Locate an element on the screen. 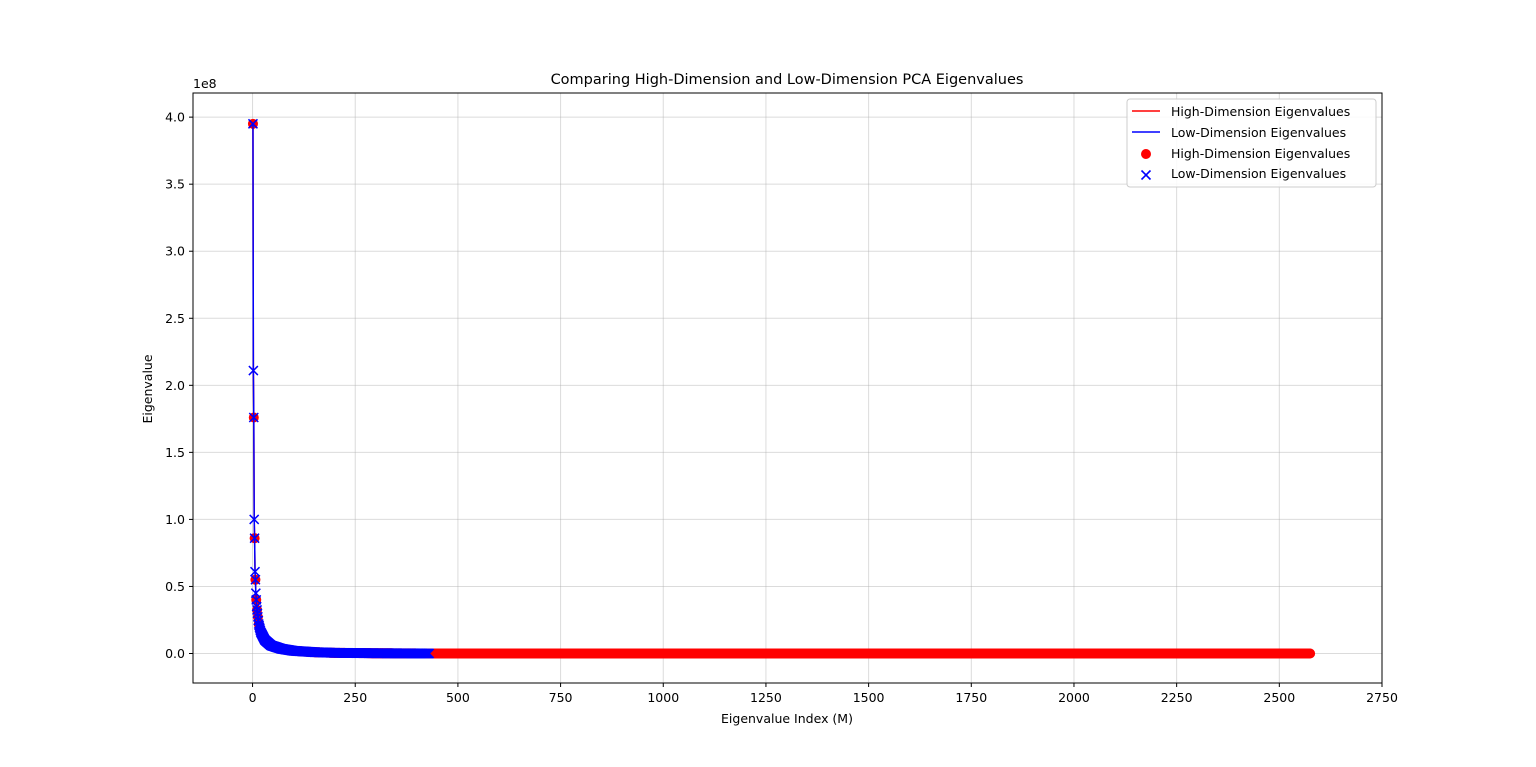 This screenshot has height=767, width=1536. legend-low-marker-swatch is located at coordinates (1146, 175).